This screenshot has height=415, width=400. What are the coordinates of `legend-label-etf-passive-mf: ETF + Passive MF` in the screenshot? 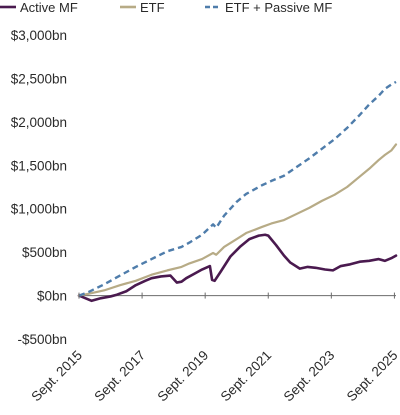 It's located at (278, 7).